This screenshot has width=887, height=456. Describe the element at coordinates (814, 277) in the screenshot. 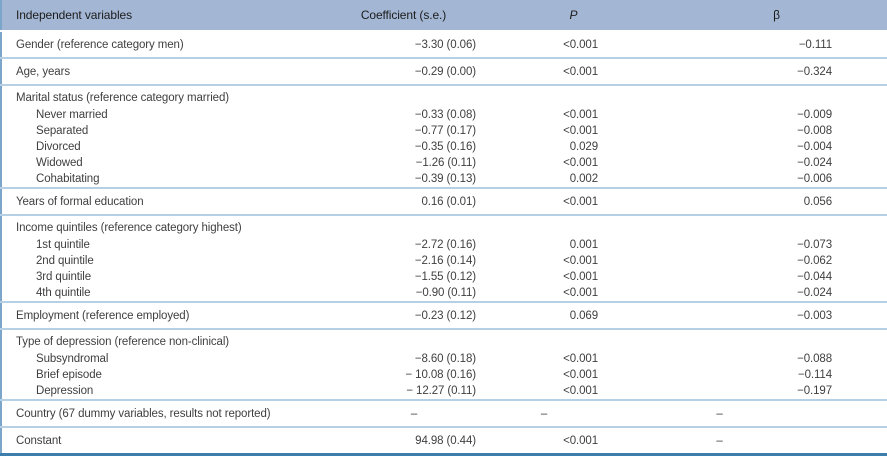

I see `beta-cell: −0.044` at that location.